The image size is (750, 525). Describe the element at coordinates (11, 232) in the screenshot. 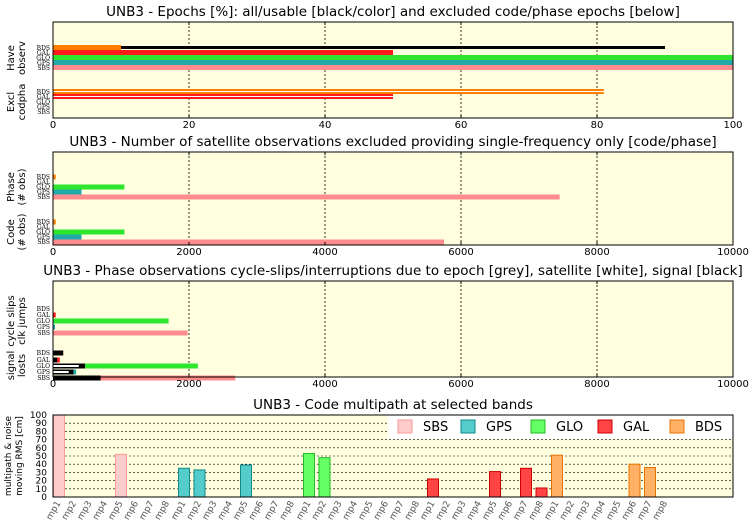

I see `group-label: Code` at that location.